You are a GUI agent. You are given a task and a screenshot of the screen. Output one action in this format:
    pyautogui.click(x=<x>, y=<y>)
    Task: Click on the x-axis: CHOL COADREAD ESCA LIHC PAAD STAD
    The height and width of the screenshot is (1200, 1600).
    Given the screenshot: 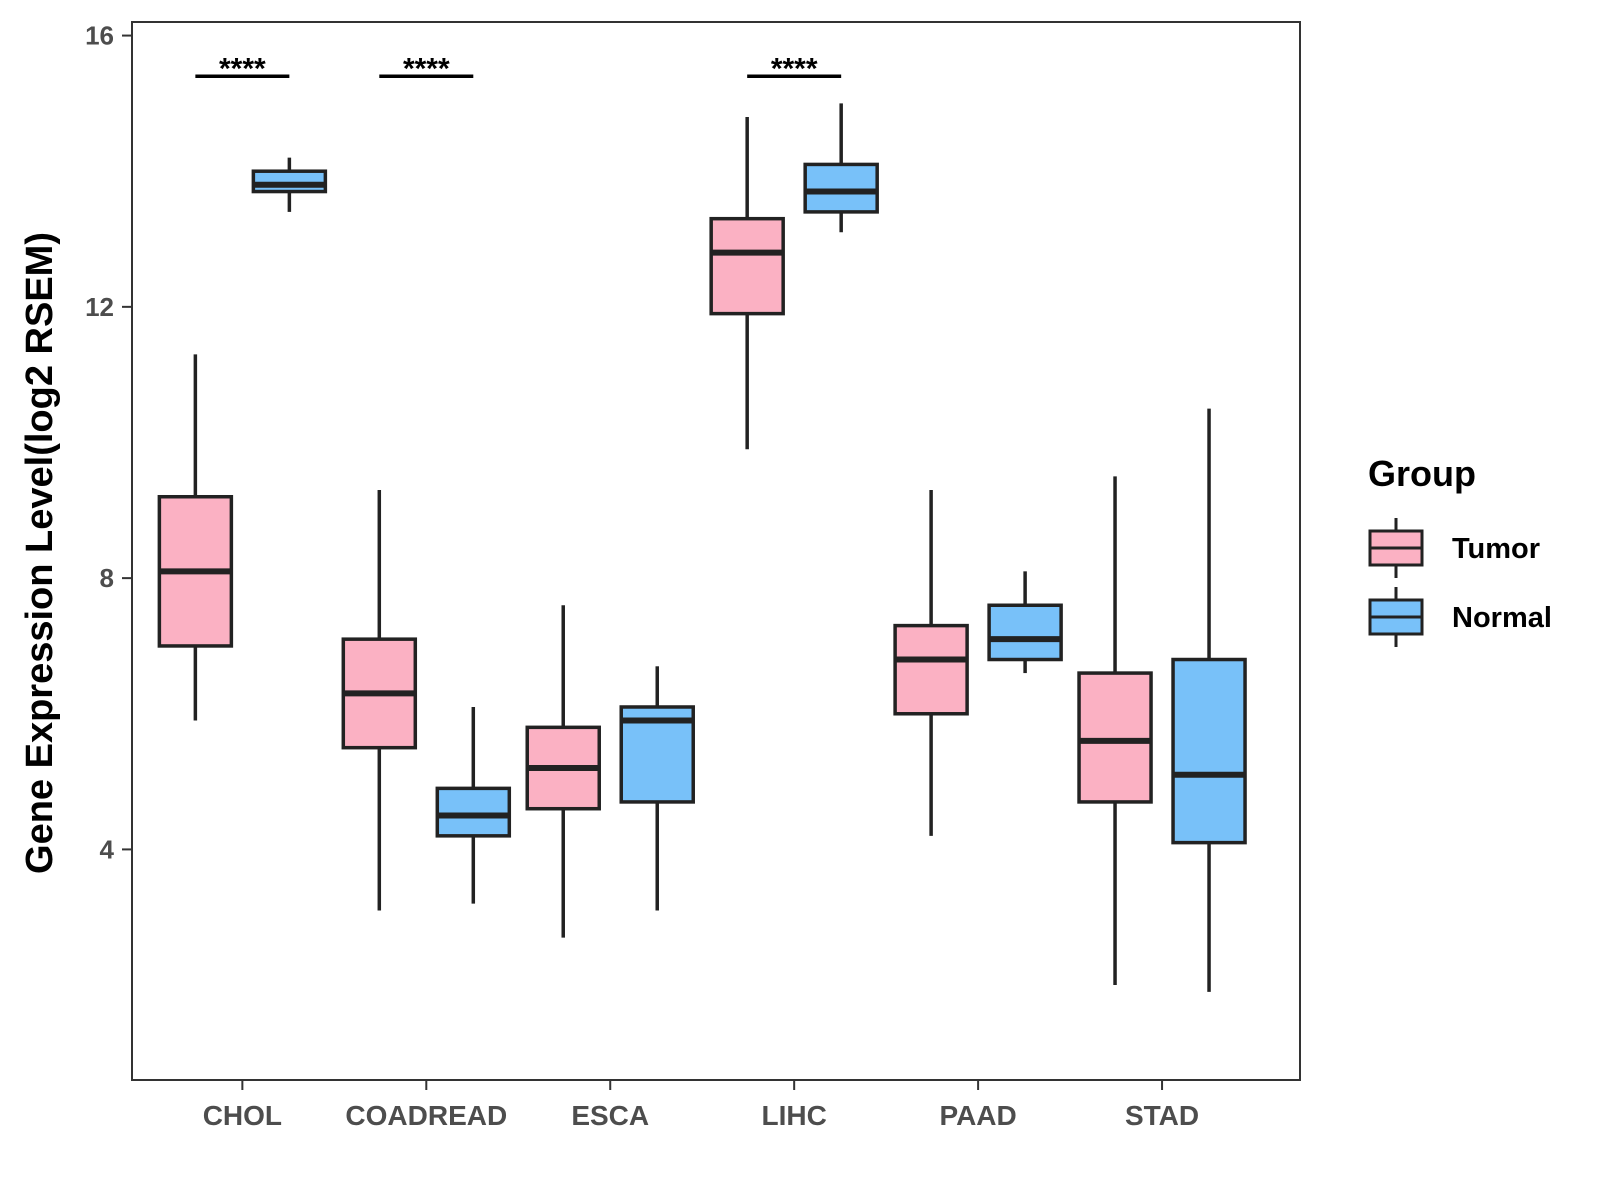 What is the action you would take?
    pyautogui.click(x=701, y=1105)
    